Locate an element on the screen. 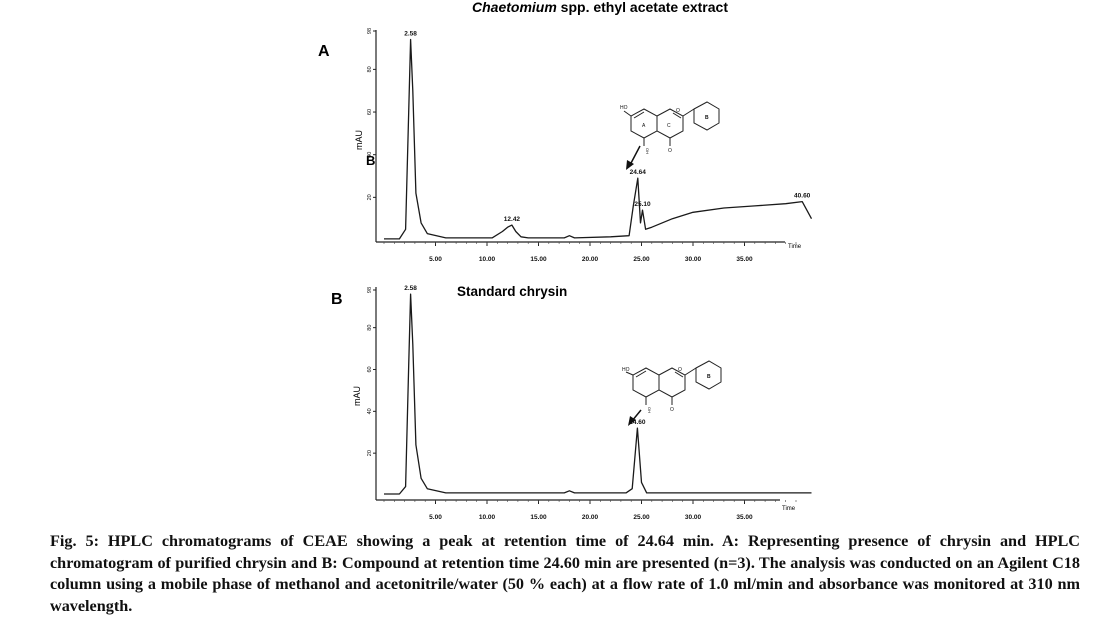 The width and height of the screenshot is (1102, 624). peak-label: 24.64 is located at coordinates (638, 172).